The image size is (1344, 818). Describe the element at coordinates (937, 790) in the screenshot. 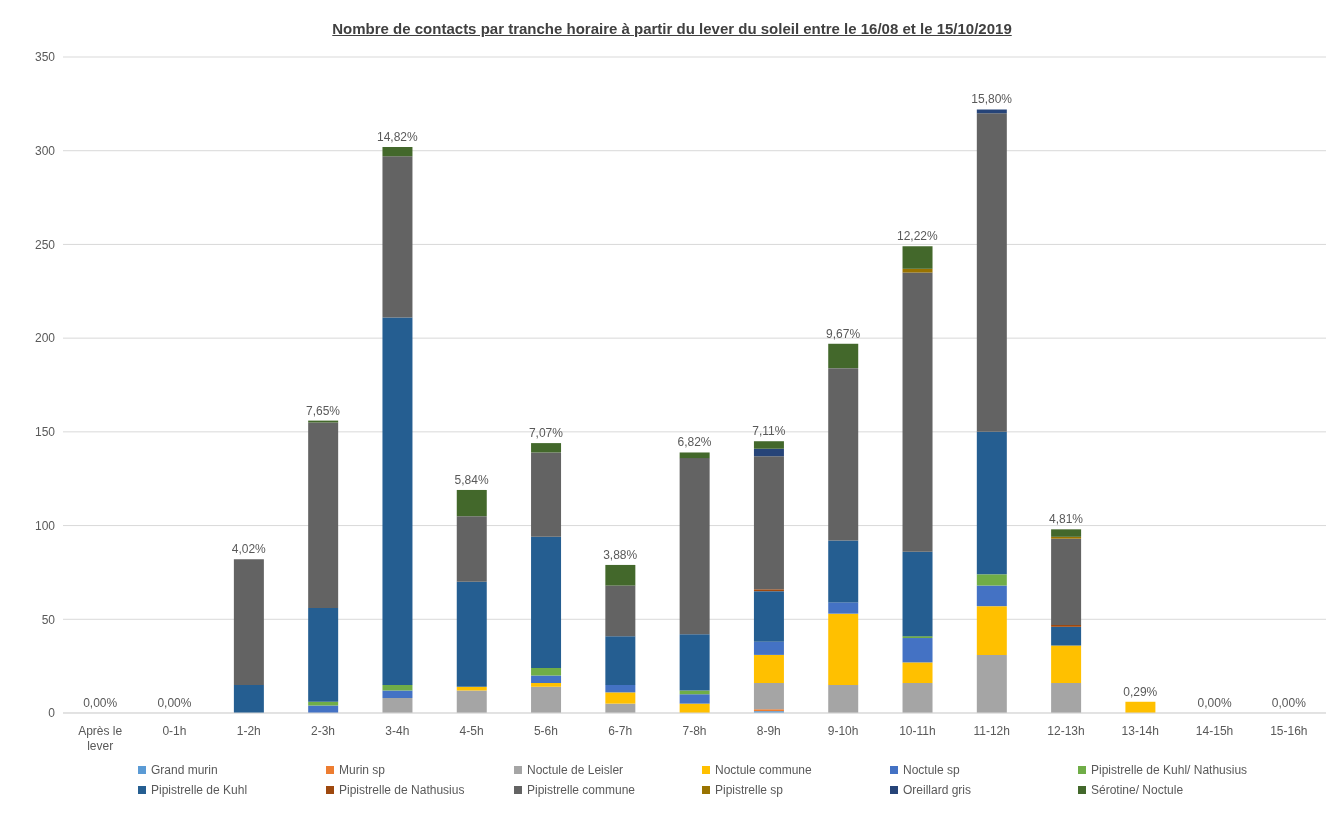

I see `legend-label: Oreillard gris` at that location.